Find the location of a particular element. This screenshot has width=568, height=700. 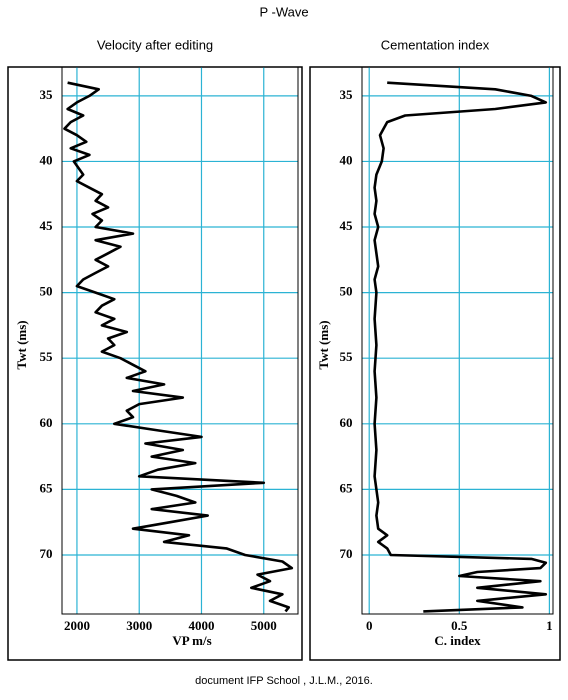

x-tick-label: 0.5 is located at coordinates (459, 625).